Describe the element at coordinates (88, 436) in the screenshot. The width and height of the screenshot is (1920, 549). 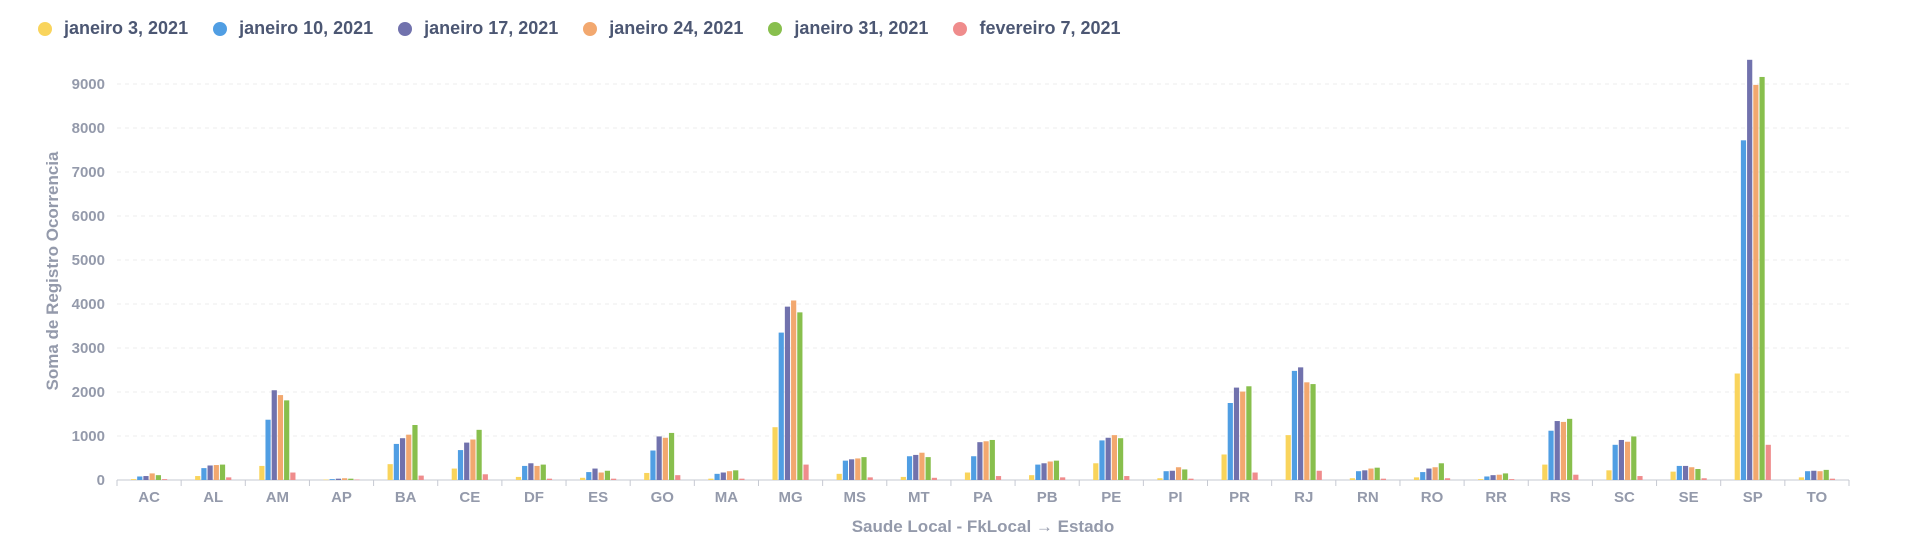
I see `y-tick-label: 1000` at that location.